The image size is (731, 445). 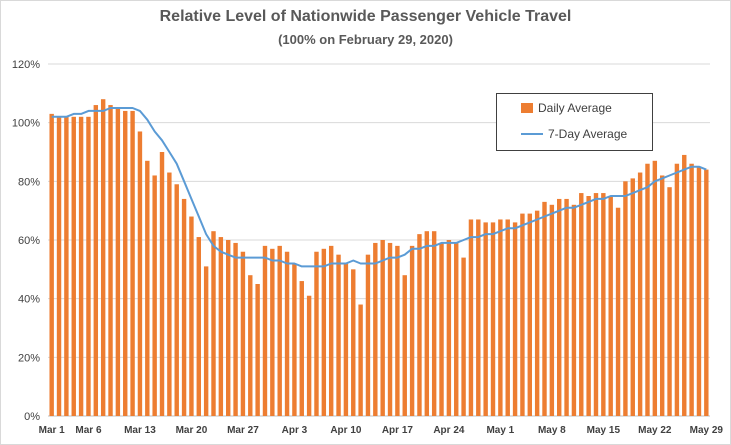 I want to click on legend: Daily Average 7-Day Average, so click(x=574, y=122).